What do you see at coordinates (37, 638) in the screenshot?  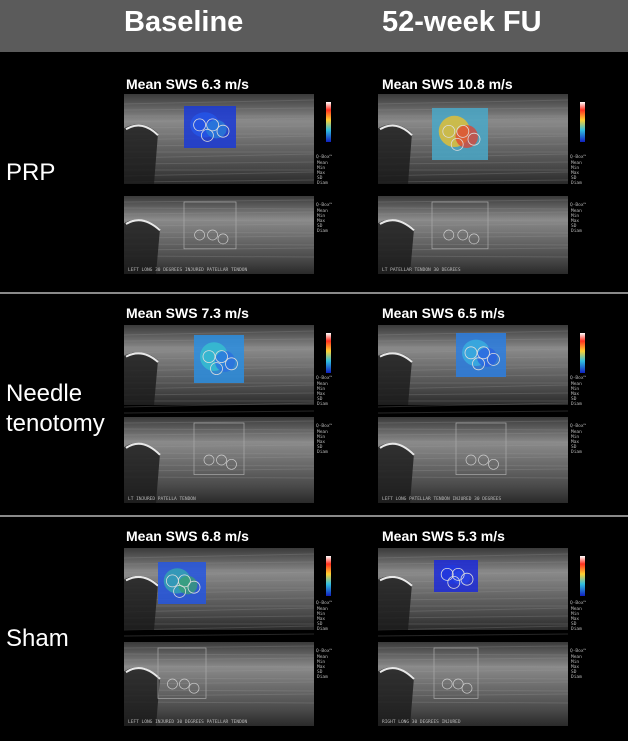 I see `row-label-sham: Sham` at bounding box center [37, 638].